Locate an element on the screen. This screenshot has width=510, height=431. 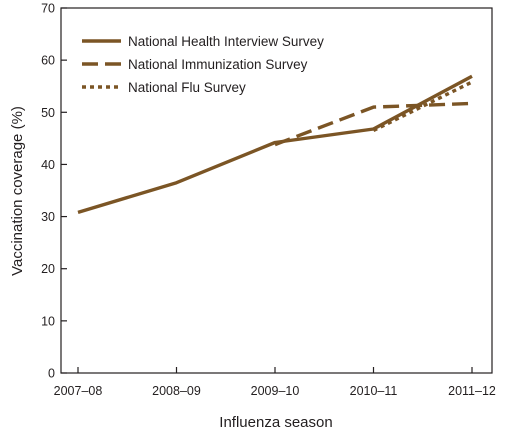
x-tick-label: 2008–09 is located at coordinates (176, 391).